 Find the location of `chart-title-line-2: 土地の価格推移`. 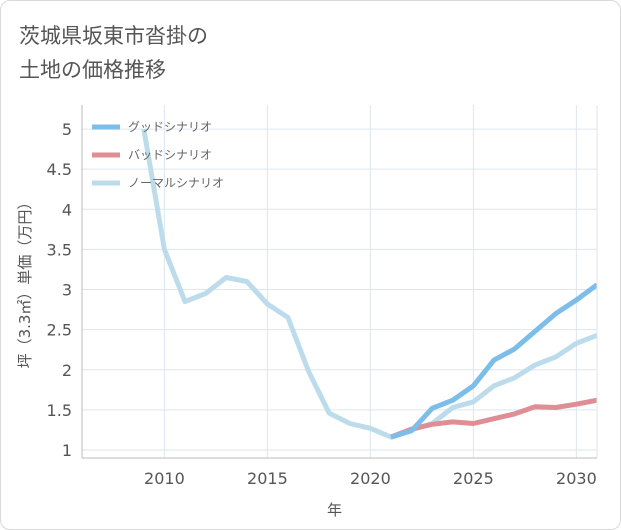

chart-title-line-2: 土地の価格推移 is located at coordinates (92, 70).